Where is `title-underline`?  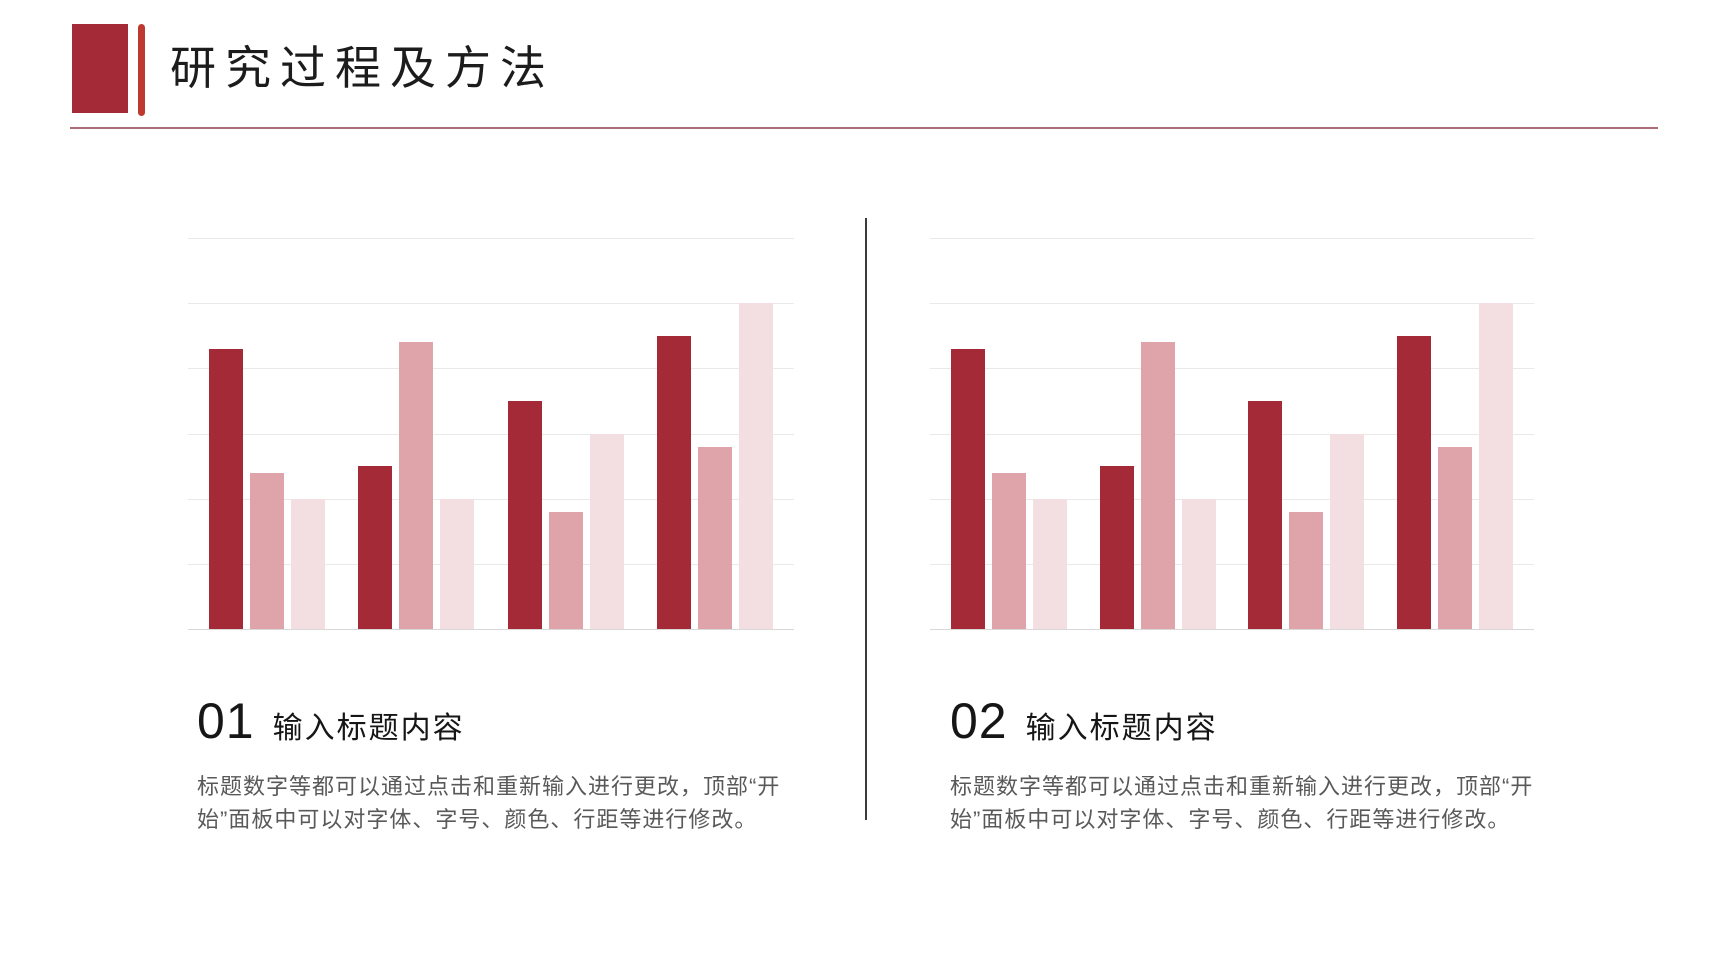 title-underline is located at coordinates (864, 128).